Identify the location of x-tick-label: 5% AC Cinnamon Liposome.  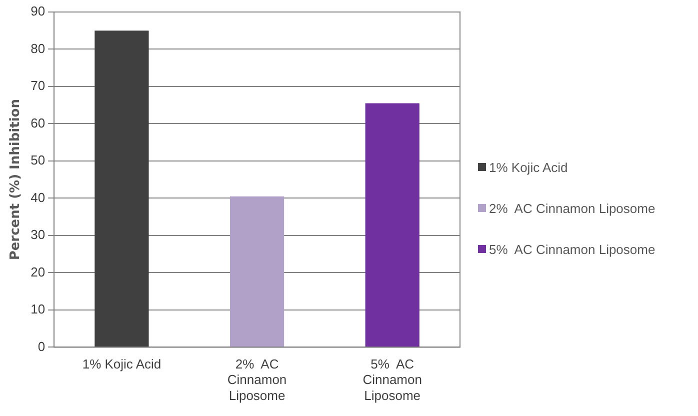
(392, 379).